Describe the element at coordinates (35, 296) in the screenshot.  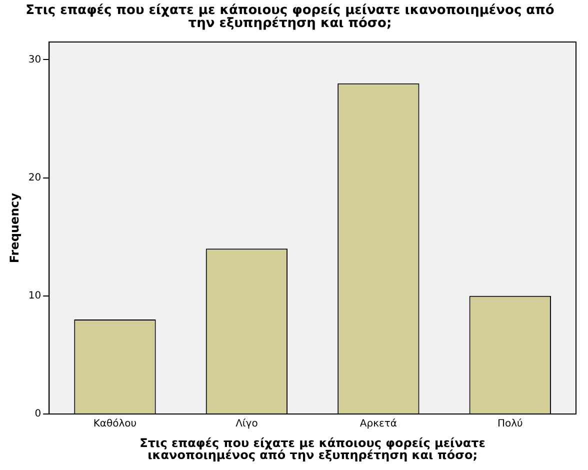
I see `y-tick-label: 10` at that location.